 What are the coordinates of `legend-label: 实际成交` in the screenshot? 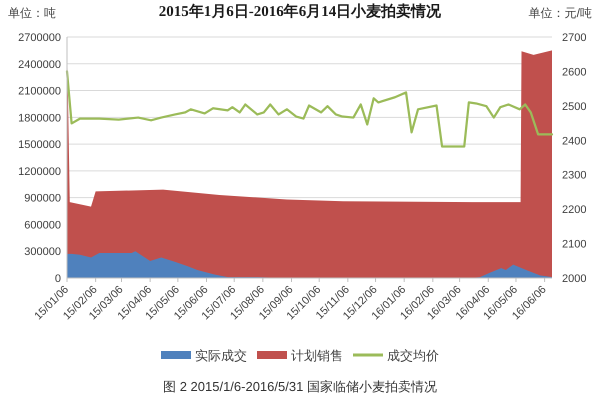 It's located at (221, 355).